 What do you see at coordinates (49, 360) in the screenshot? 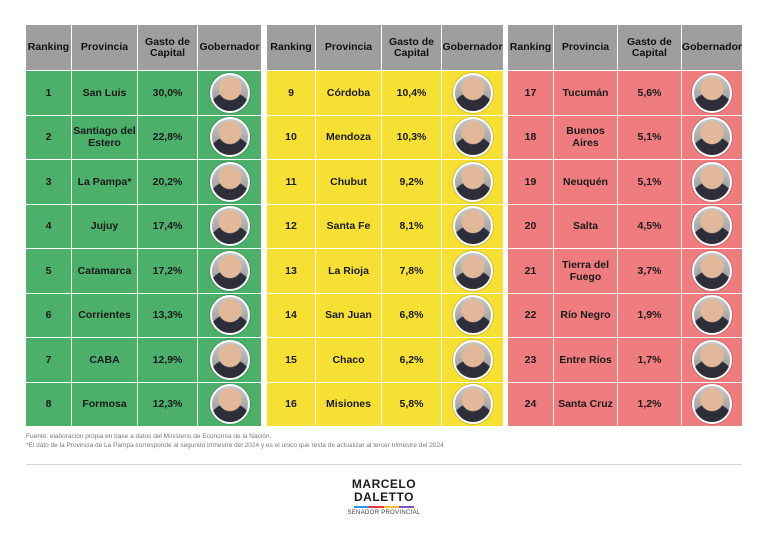
I see `rank-cell: 7` at bounding box center [49, 360].